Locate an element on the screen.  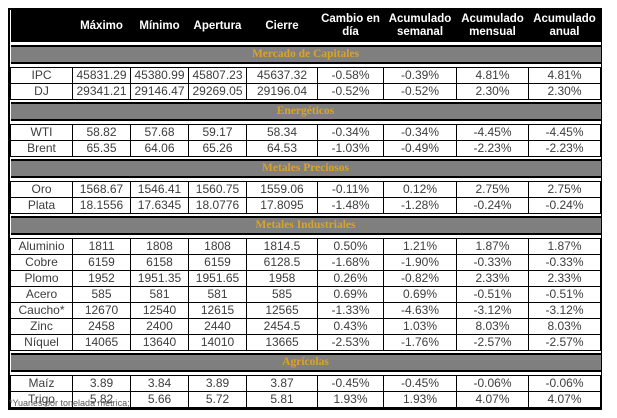
cell: 2.30% is located at coordinates (492, 91).